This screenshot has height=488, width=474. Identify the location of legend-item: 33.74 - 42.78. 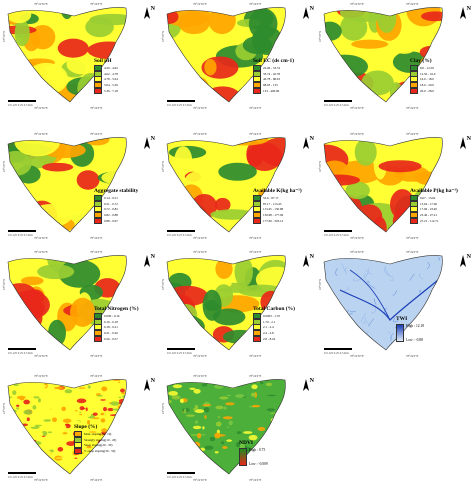
(279, 73).